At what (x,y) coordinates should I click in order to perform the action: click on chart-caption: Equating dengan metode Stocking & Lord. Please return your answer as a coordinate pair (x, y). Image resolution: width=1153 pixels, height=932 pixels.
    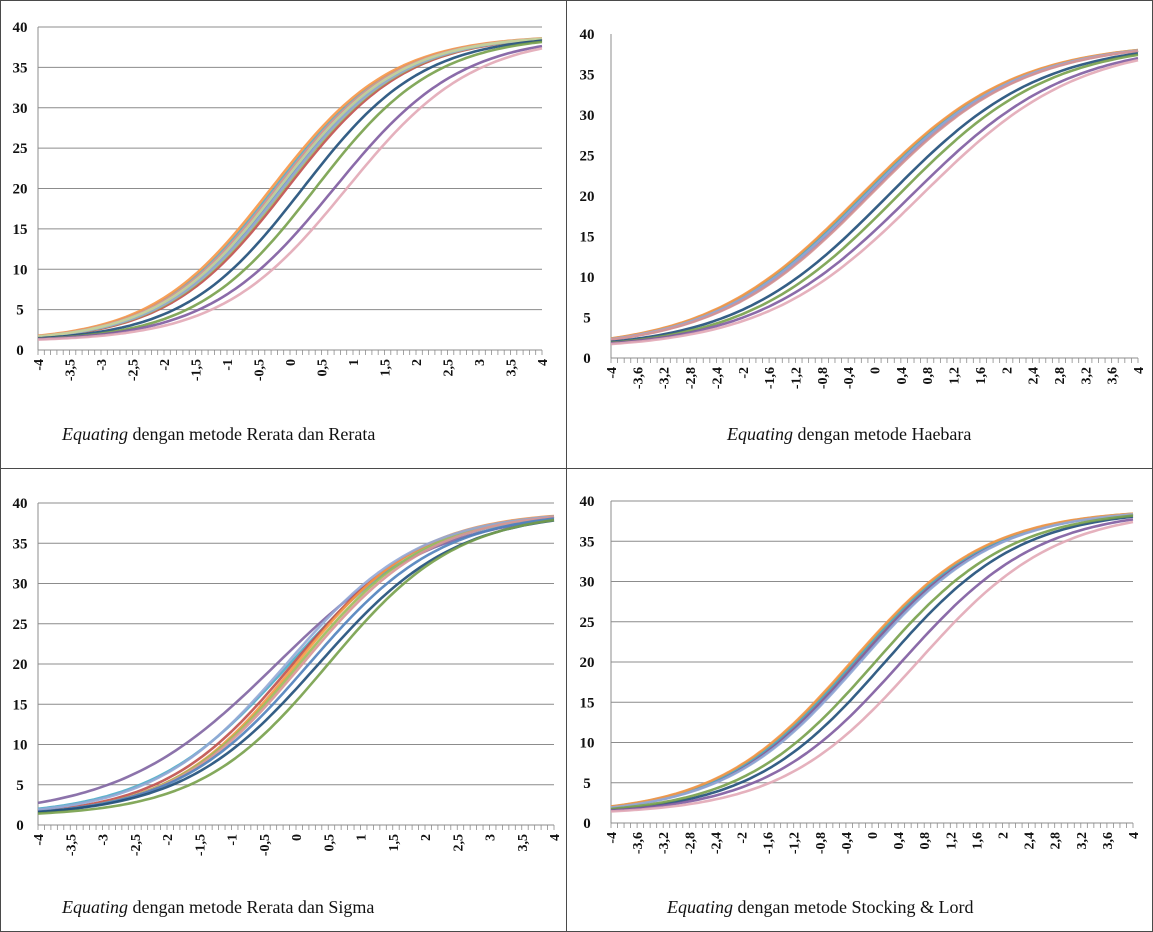
    Looking at the image, I should click on (820, 907).